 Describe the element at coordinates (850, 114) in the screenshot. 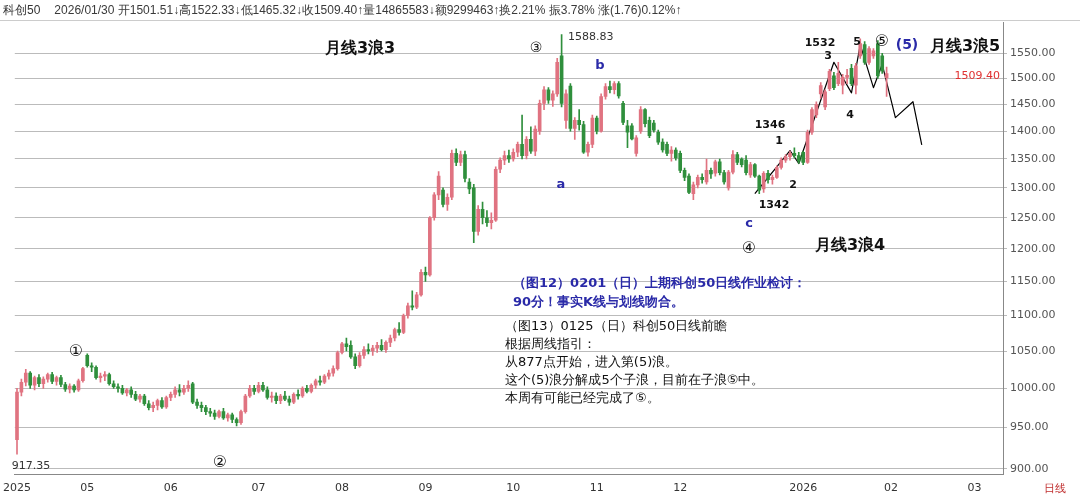

I see `annotation: 4` at that location.